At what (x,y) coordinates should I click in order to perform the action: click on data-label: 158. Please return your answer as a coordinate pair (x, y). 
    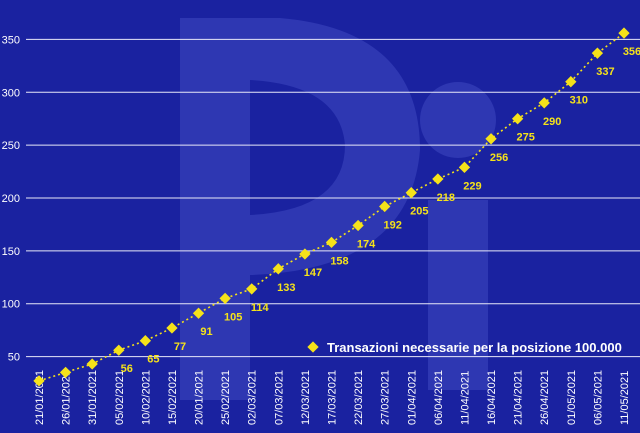
    Looking at the image, I should click on (339, 261).